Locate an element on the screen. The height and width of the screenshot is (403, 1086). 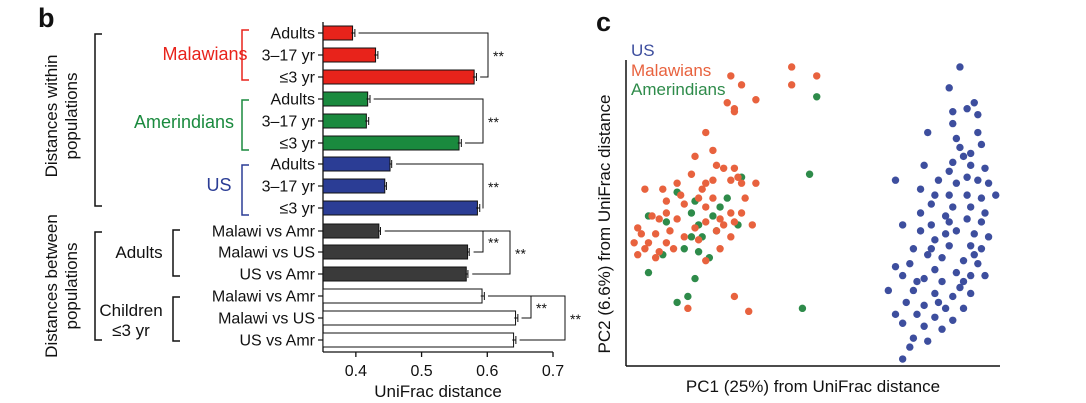
bar-category-label: Malawi vs US is located at coordinates (266, 253).